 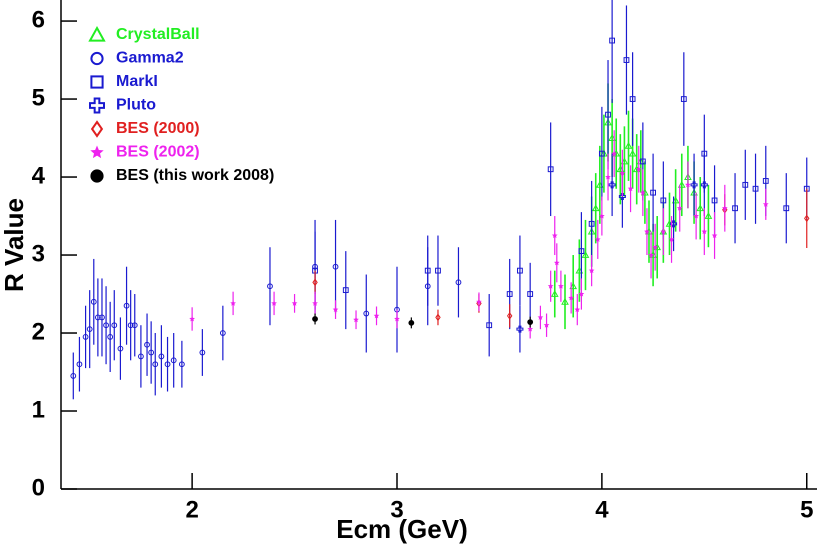 What do you see at coordinates (14, 245) in the screenshot?
I see `y-axis-label: R Value` at bounding box center [14, 245].